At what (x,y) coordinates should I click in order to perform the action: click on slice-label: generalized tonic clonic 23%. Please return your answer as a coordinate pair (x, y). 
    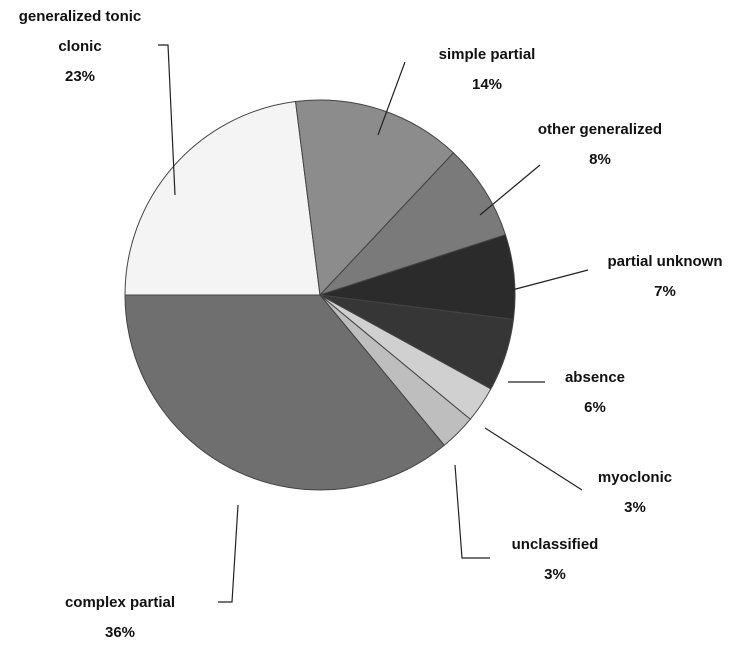
    Looking at the image, I should click on (80, 47).